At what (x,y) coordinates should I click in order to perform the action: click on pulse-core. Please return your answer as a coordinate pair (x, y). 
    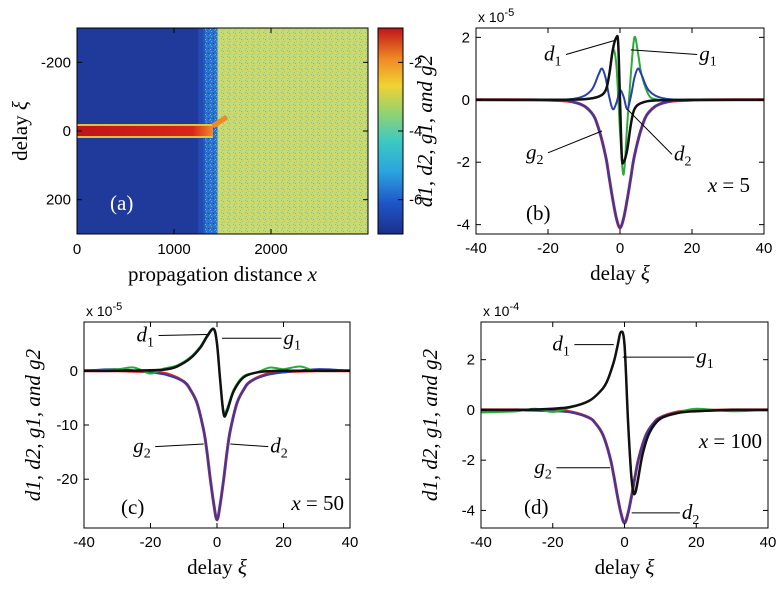
    Looking at the image, I should click on (145, 131).